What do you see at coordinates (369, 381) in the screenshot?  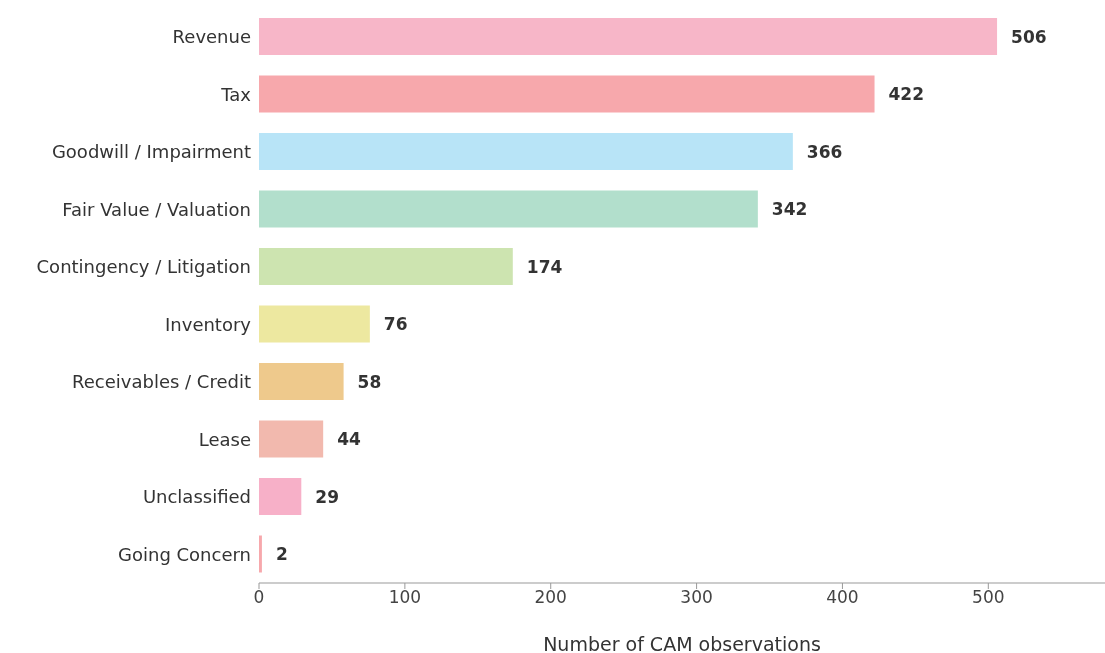 I see `data-label: 58` at bounding box center [369, 381].